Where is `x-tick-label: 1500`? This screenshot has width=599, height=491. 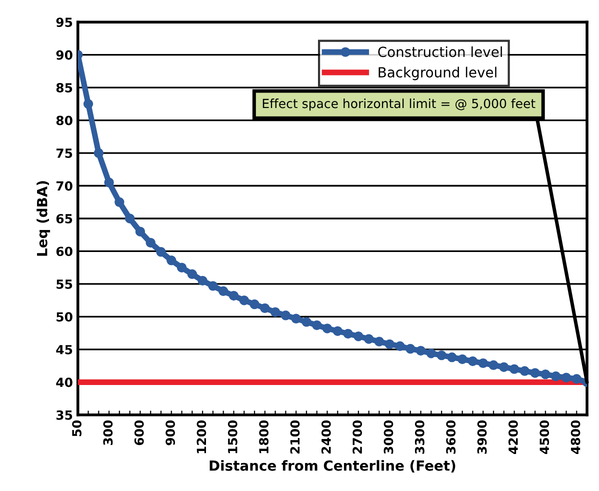
x-tick-label: 1500 is located at coordinates (233, 437).